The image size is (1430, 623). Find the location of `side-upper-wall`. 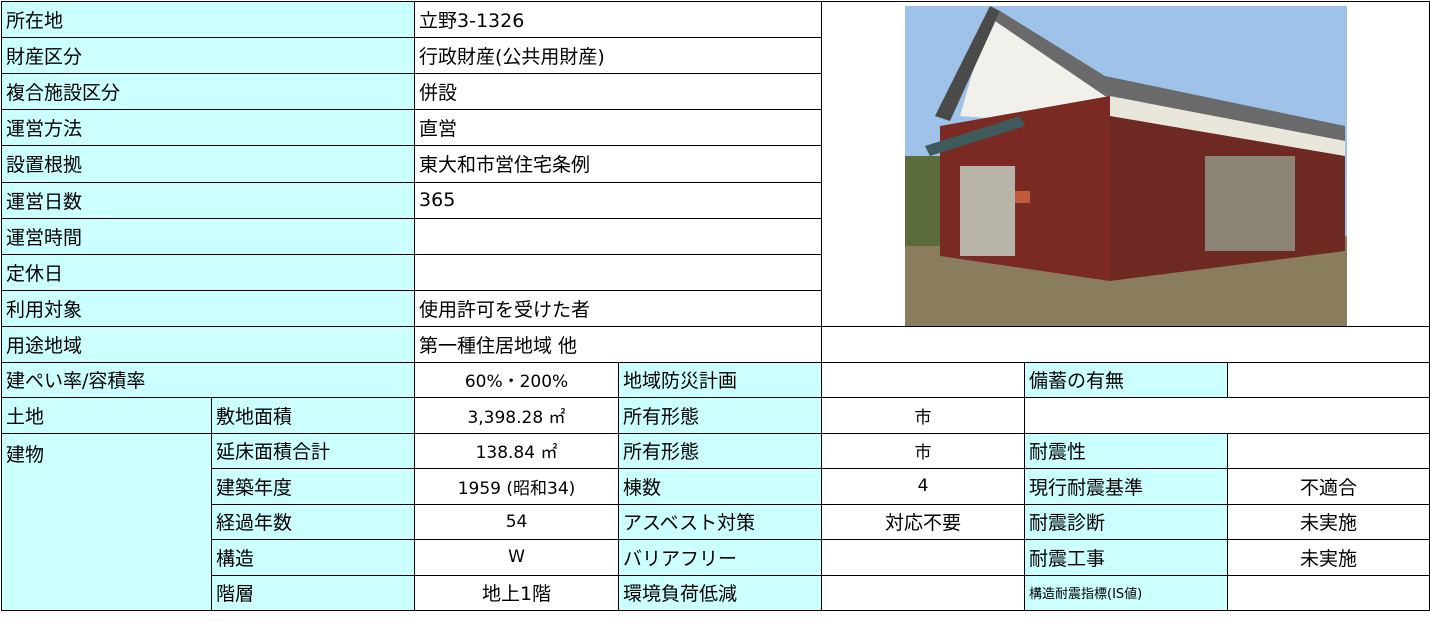

side-upper-wall is located at coordinates (1227, 126).